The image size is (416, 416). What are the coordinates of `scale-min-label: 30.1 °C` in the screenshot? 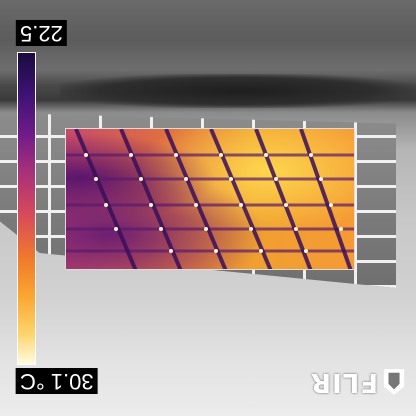 It's located at (57, 381).